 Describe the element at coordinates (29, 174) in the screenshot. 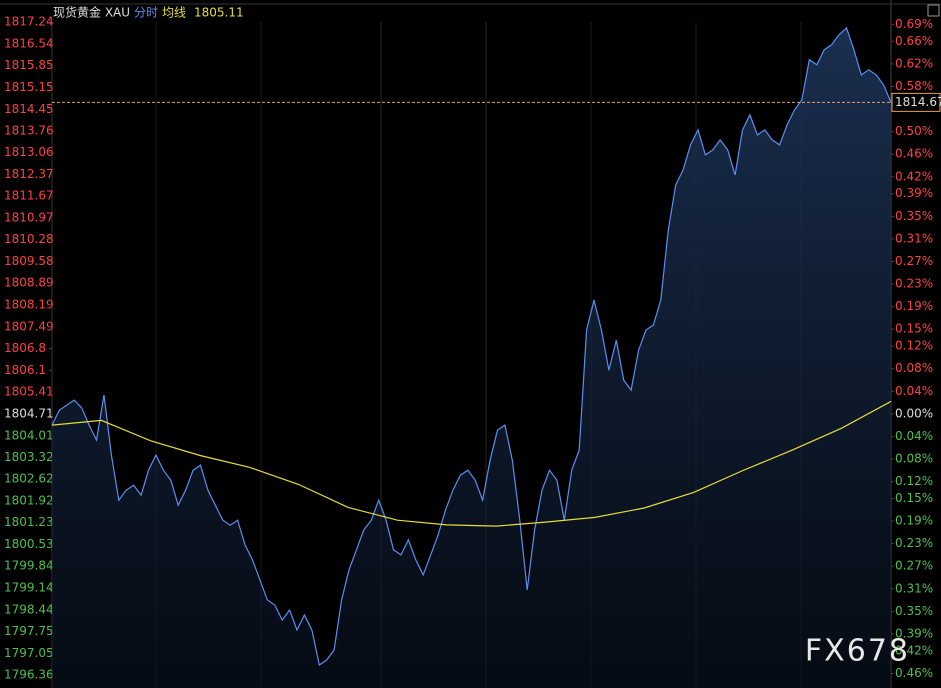

I see `y-tick-label: 1812.37` at that location.